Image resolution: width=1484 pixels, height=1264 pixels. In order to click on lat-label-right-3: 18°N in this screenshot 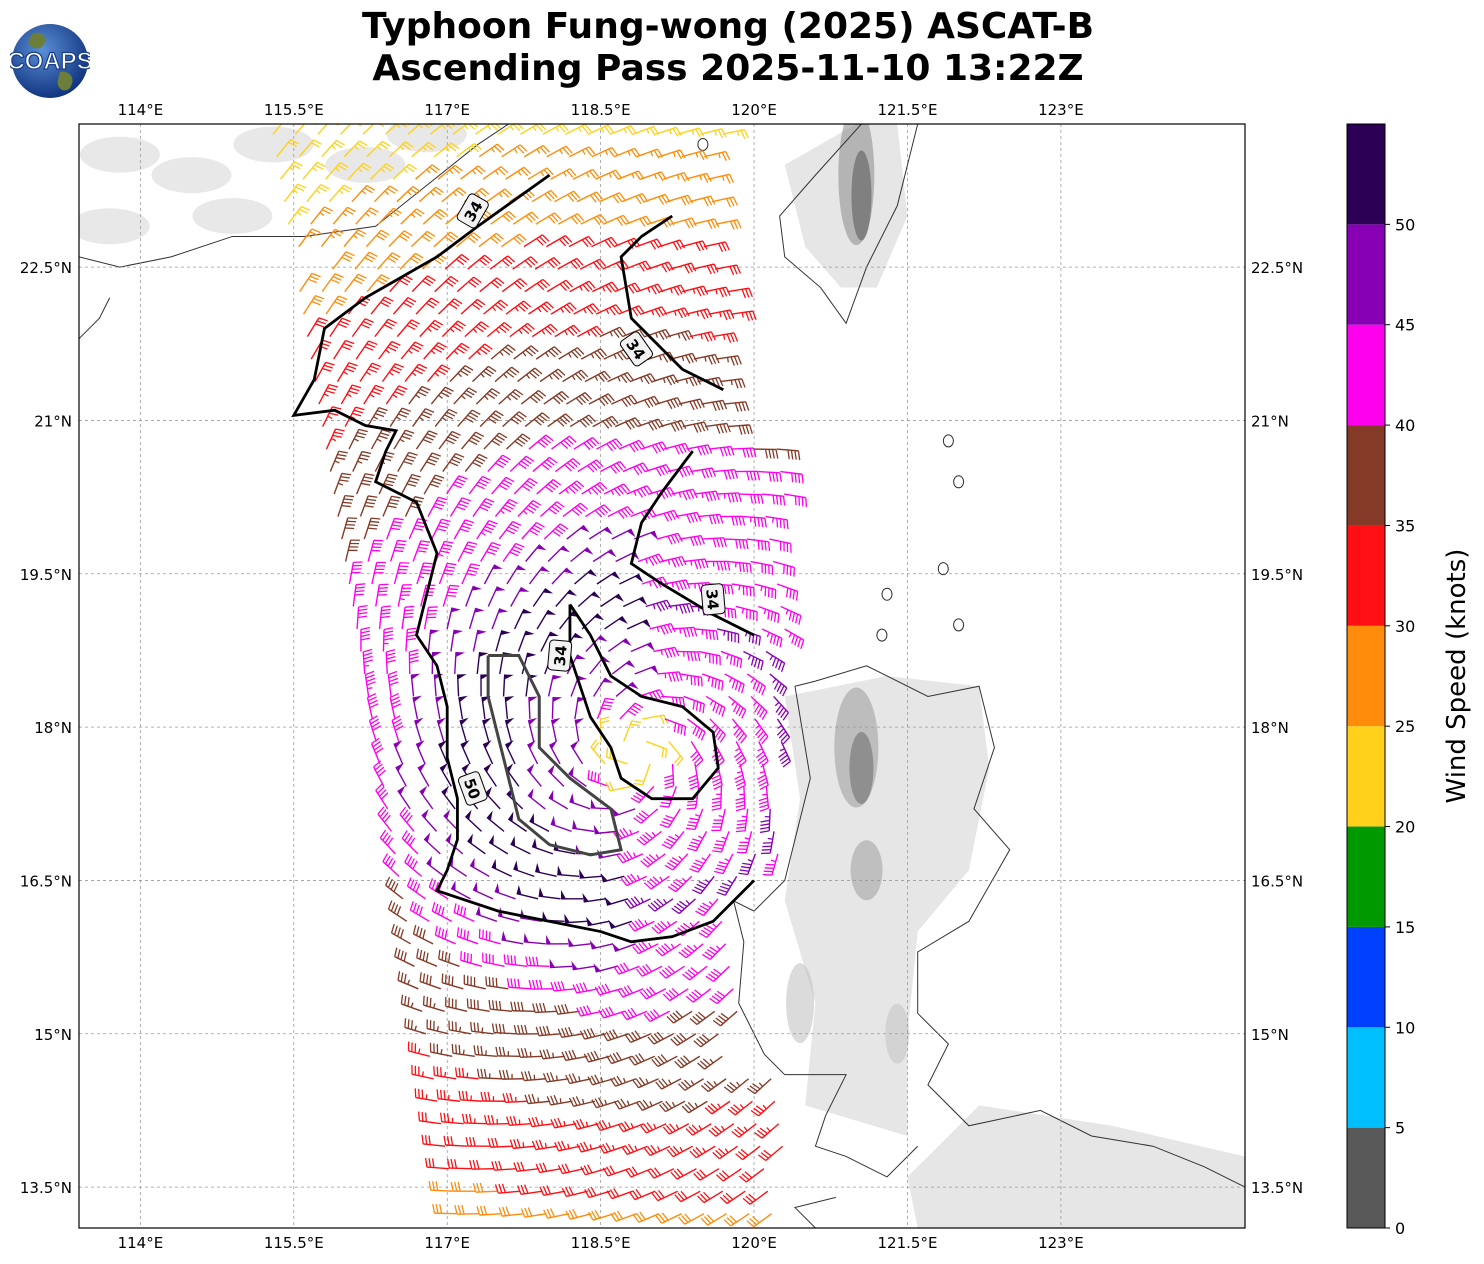, I will do `click(1270, 728)`.